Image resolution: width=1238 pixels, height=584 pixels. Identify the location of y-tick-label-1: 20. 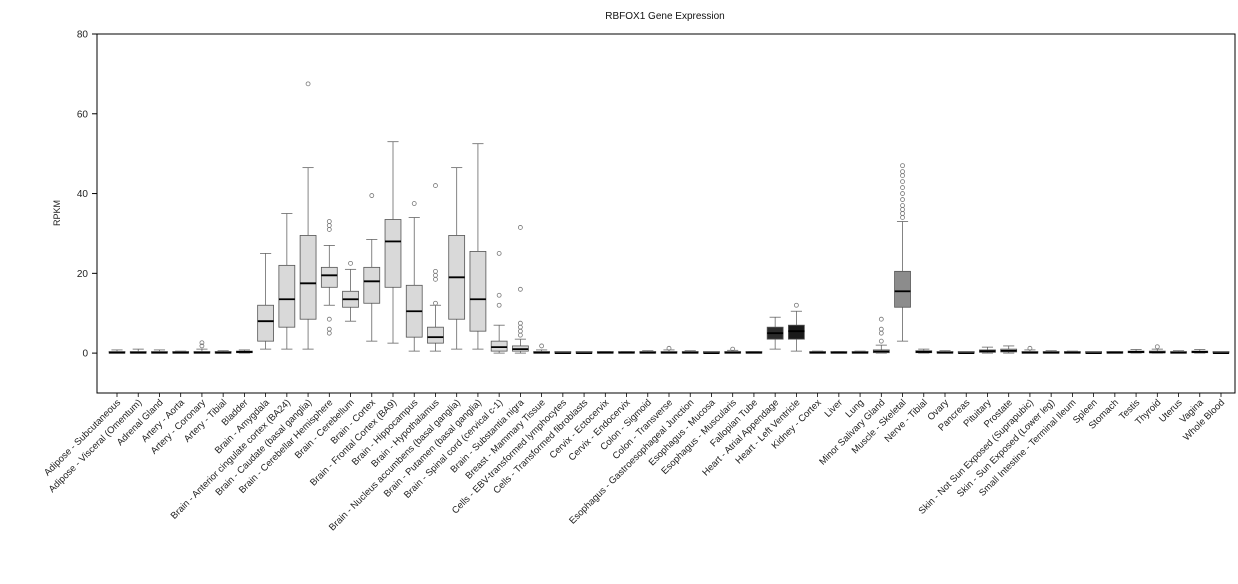
(83, 274).